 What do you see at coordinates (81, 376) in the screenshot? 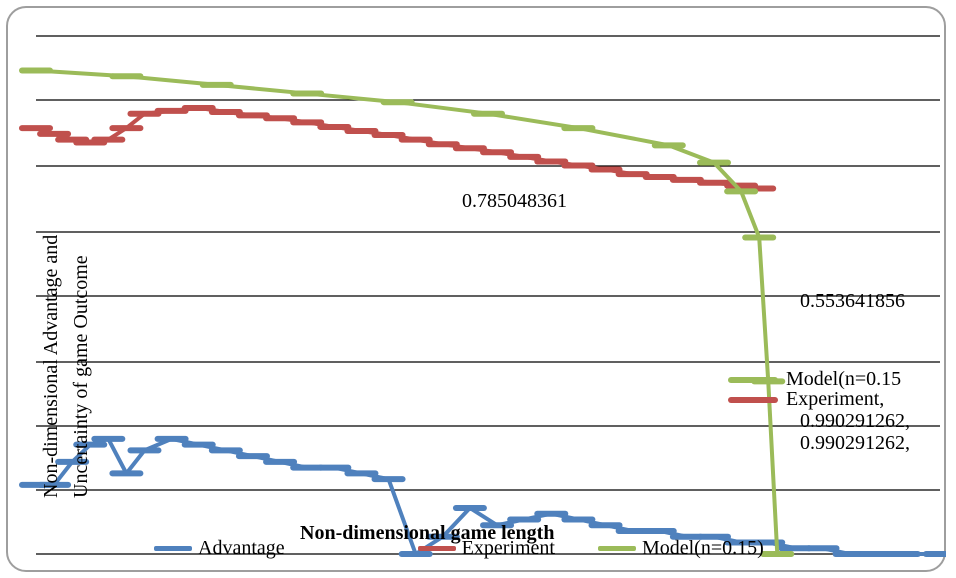
I see `y-axis-label-line-2: Uncertainty of game Outcome` at bounding box center [81, 376].